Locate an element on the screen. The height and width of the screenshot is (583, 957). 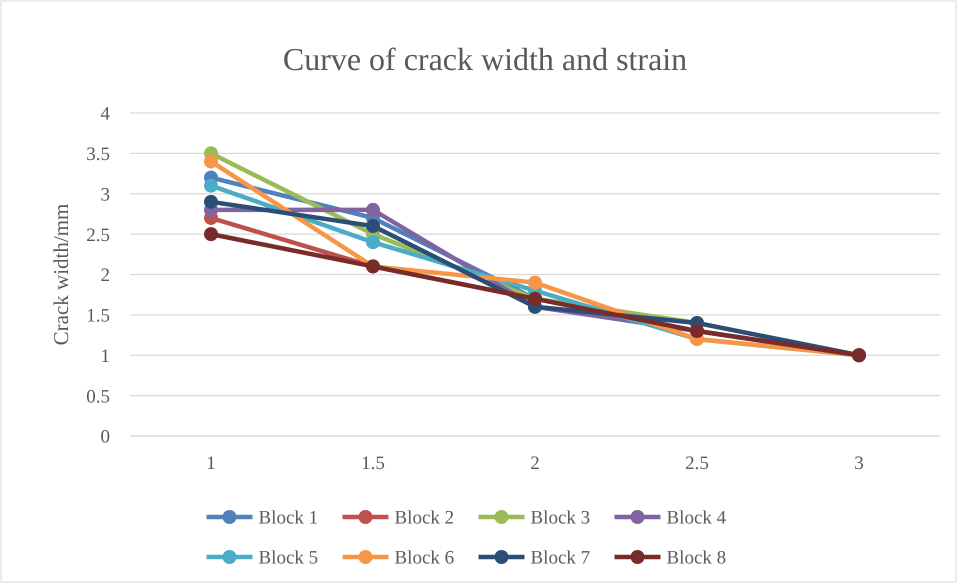
x-tick-label: 1.5 is located at coordinates (373, 463).